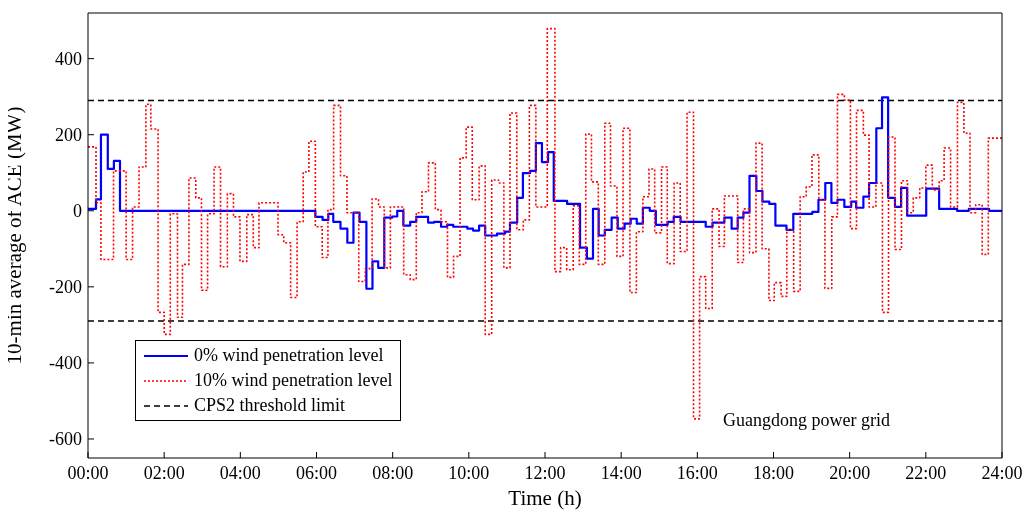 Image resolution: width=1027 pixels, height=519 pixels. I want to click on x-tick-label: 24:00, so click(1002, 472).